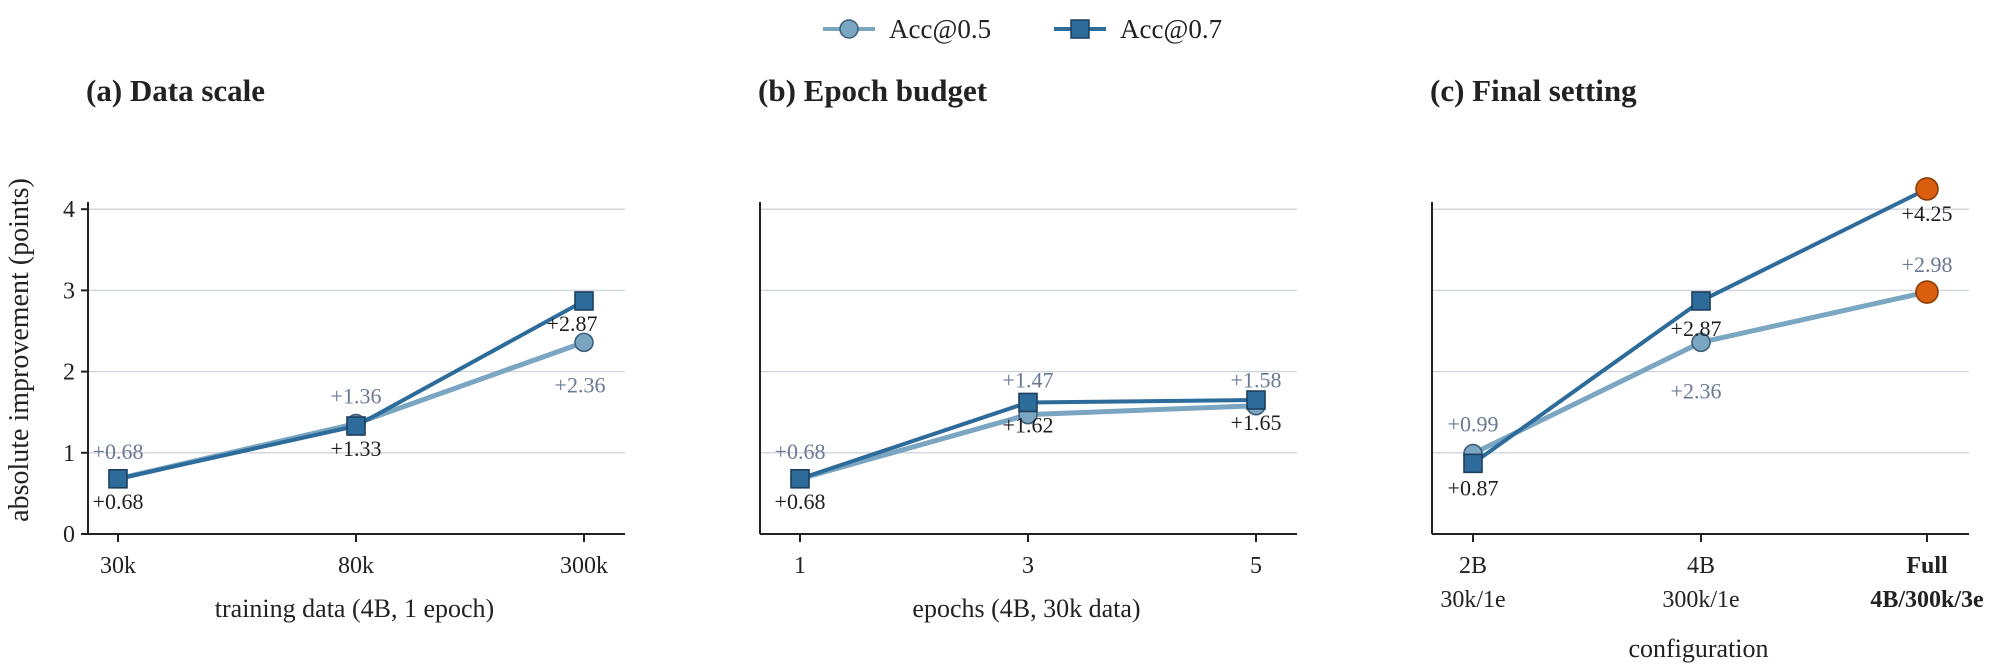  What do you see at coordinates (1927, 600) in the screenshot?
I see `x-tick-label-line2: 4B/300k/3e` at bounding box center [1927, 600].